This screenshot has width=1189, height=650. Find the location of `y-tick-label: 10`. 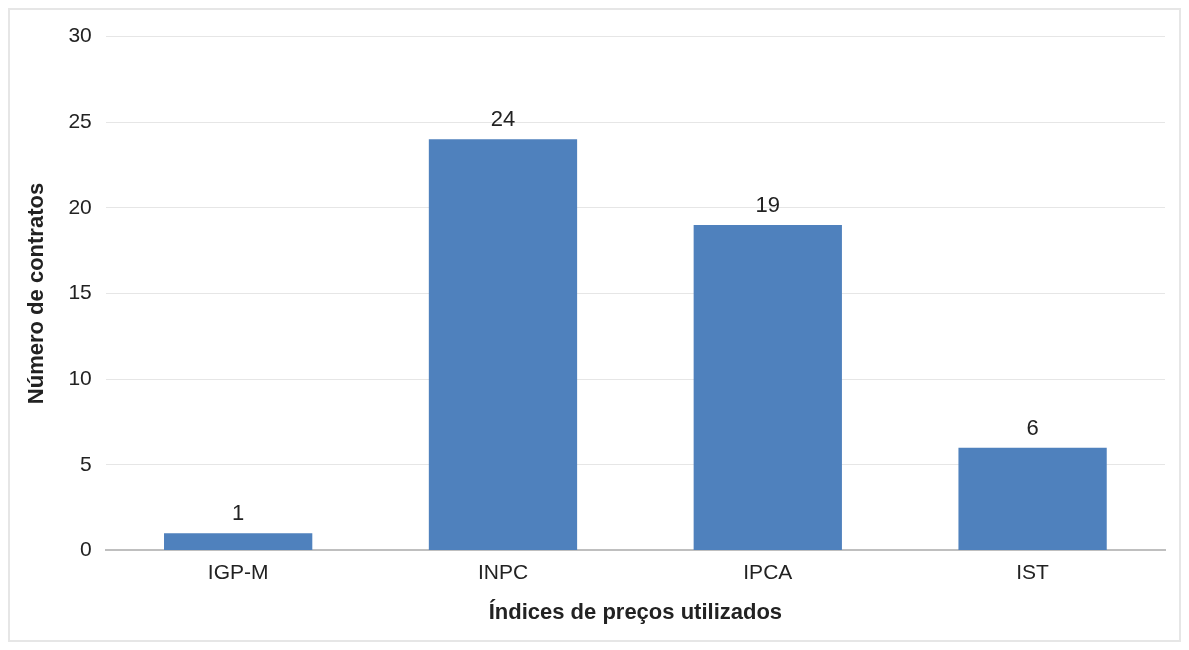

y-tick-label: 10 is located at coordinates (80, 377).